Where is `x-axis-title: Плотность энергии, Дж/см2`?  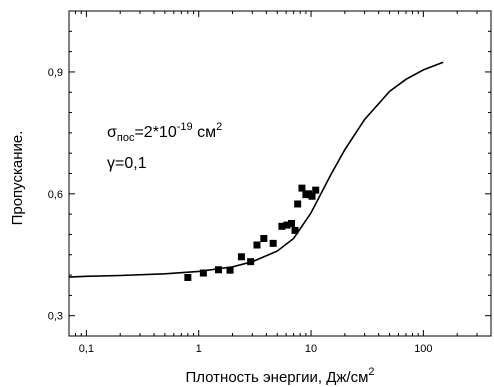
x-axis-title: Плотность энергии, Дж/см2 is located at coordinates (279, 376).